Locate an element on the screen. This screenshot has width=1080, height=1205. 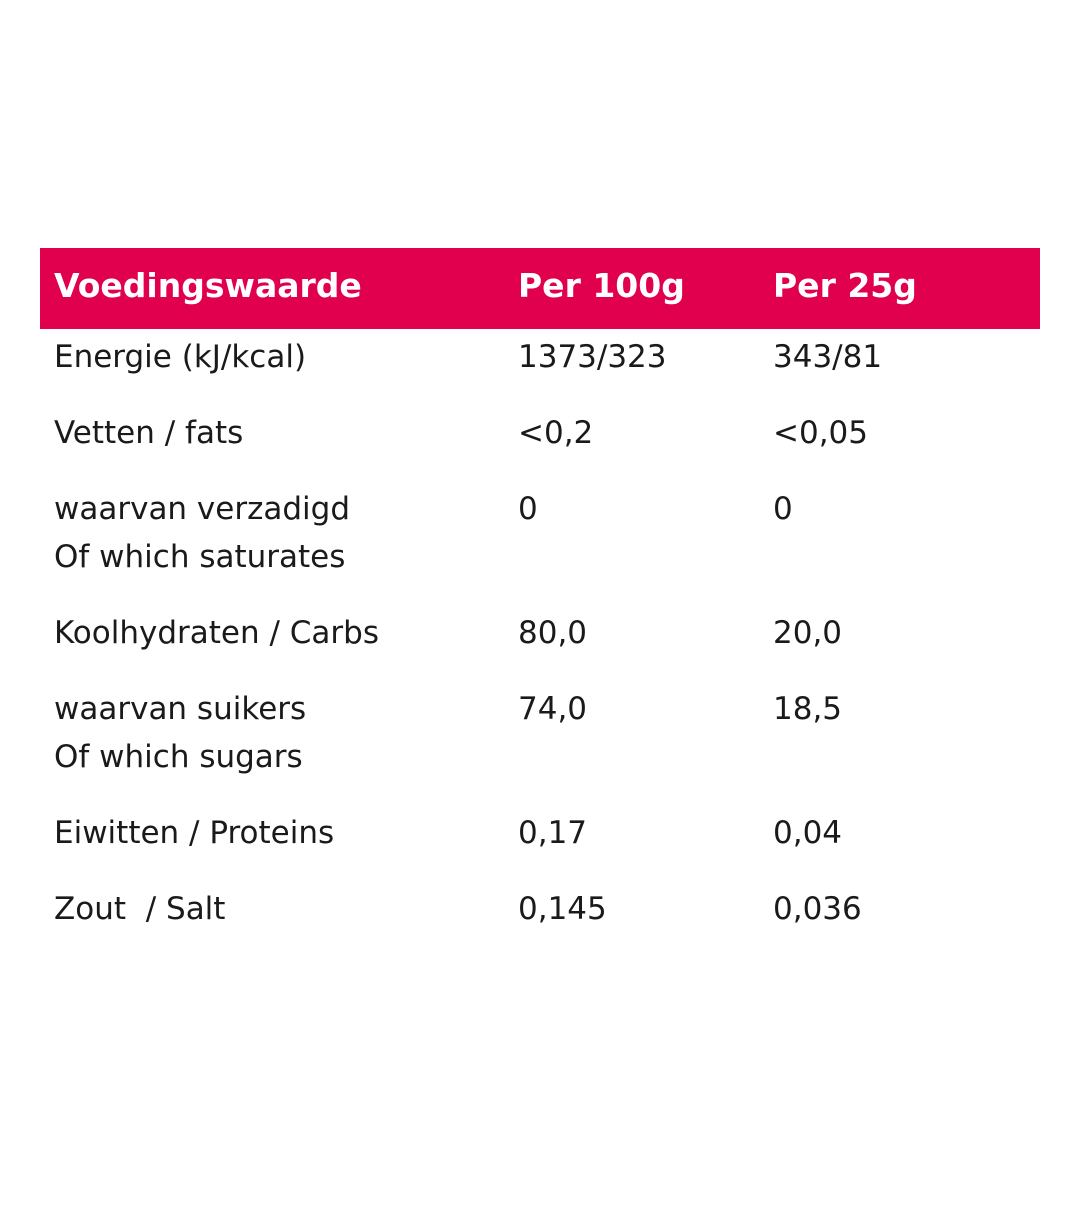
value-per-100g: <0,2 is located at coordinates (556, 433).